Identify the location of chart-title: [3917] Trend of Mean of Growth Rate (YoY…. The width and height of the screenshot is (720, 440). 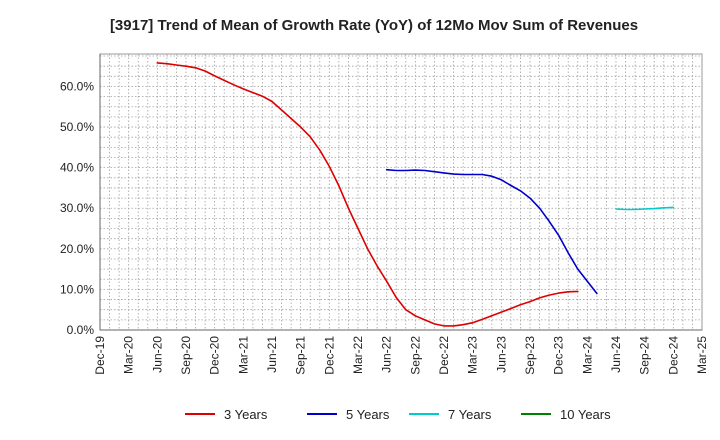
(374, 25).